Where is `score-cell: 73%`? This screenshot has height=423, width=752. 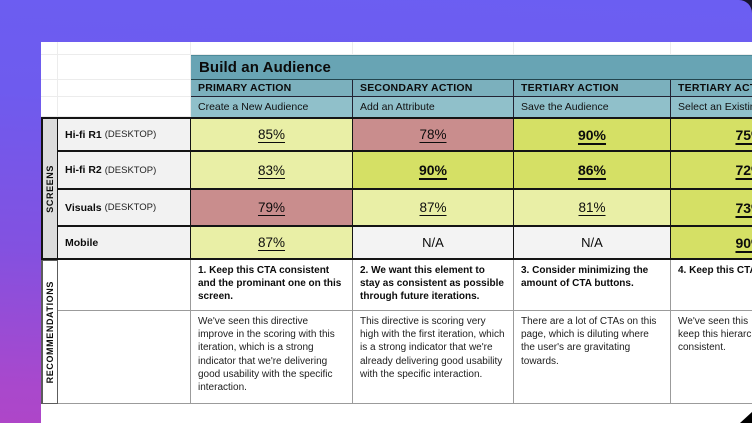 score-cell: 73% is located at coordinates (711, 208).